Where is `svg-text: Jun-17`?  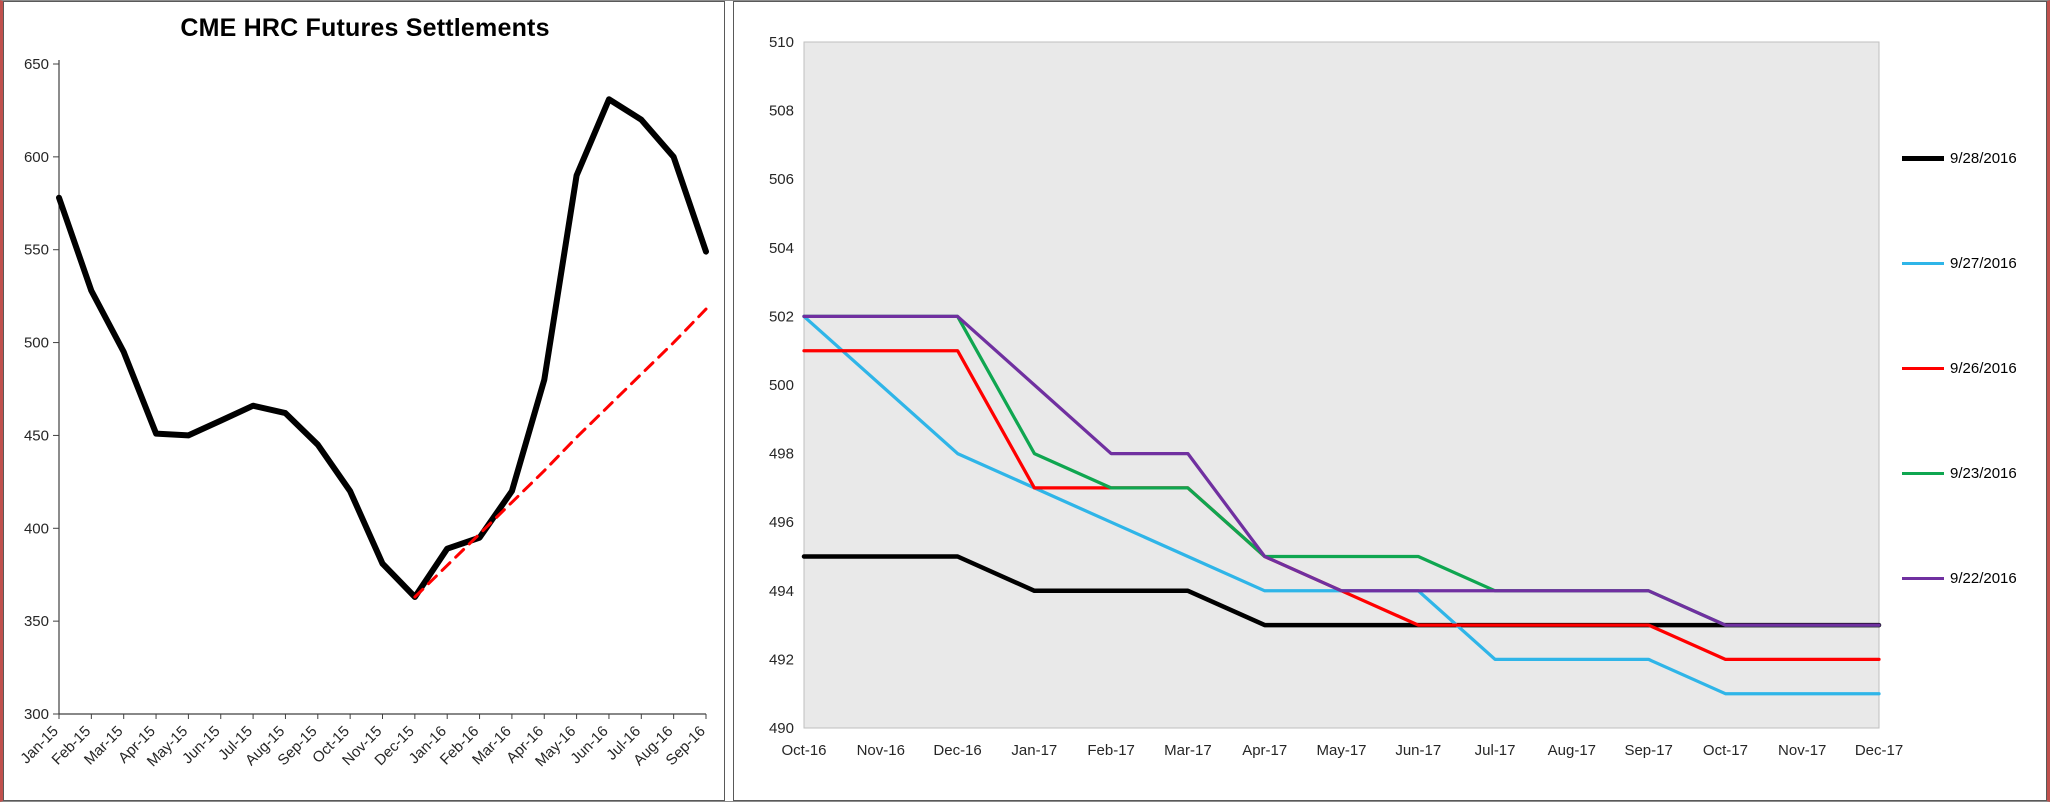
svg-text: Jun-17 is located at coordinates (1418, 750).